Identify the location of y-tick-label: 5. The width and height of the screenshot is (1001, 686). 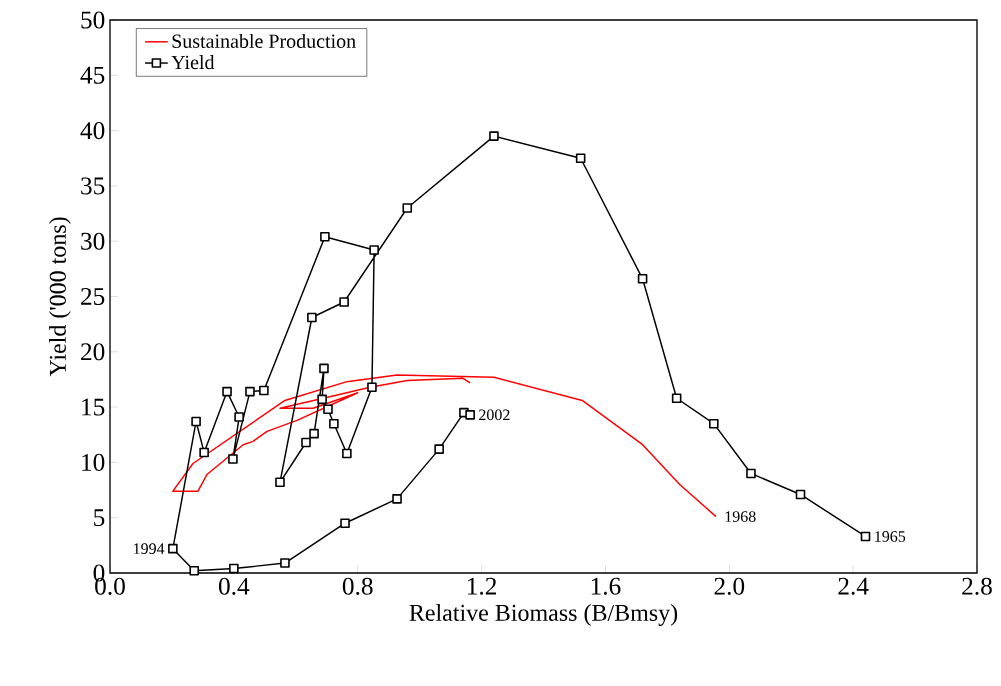
(99, 518).